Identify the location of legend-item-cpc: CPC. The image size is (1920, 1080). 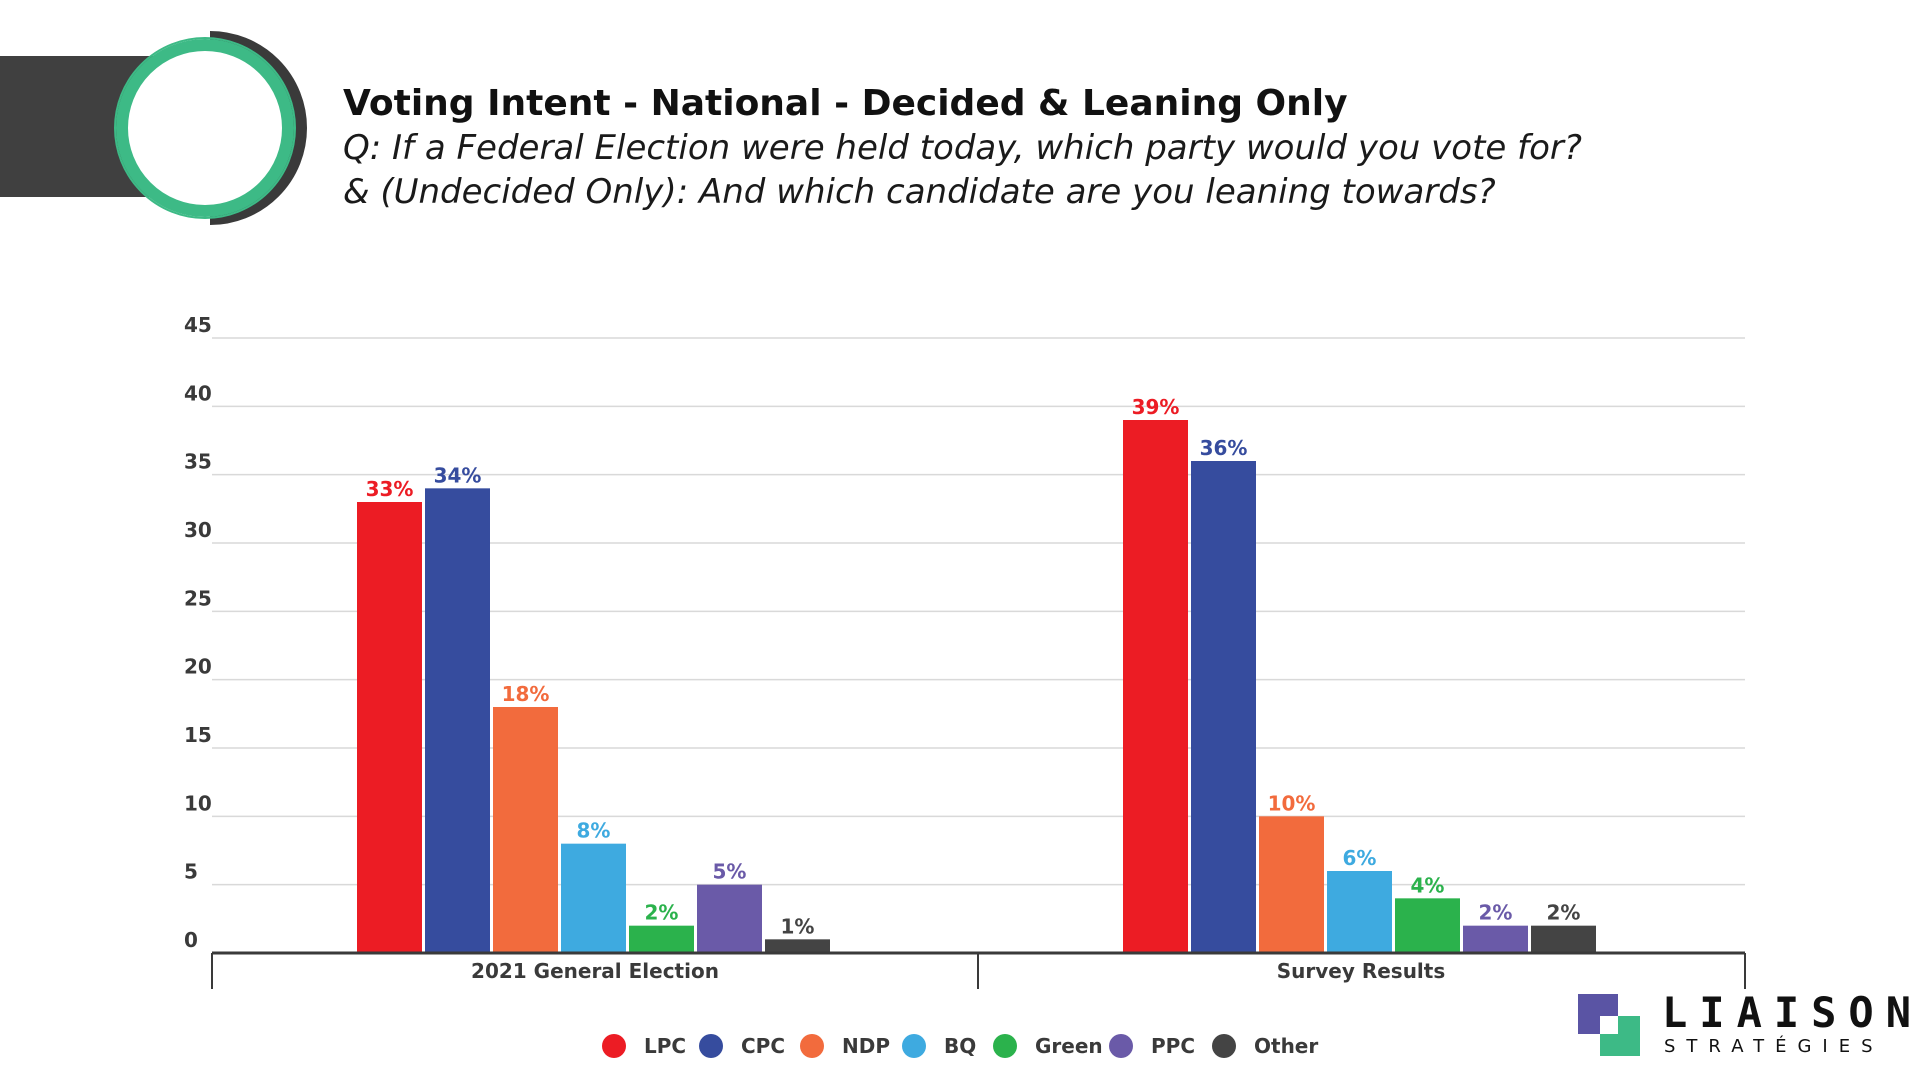
(742, 1046).